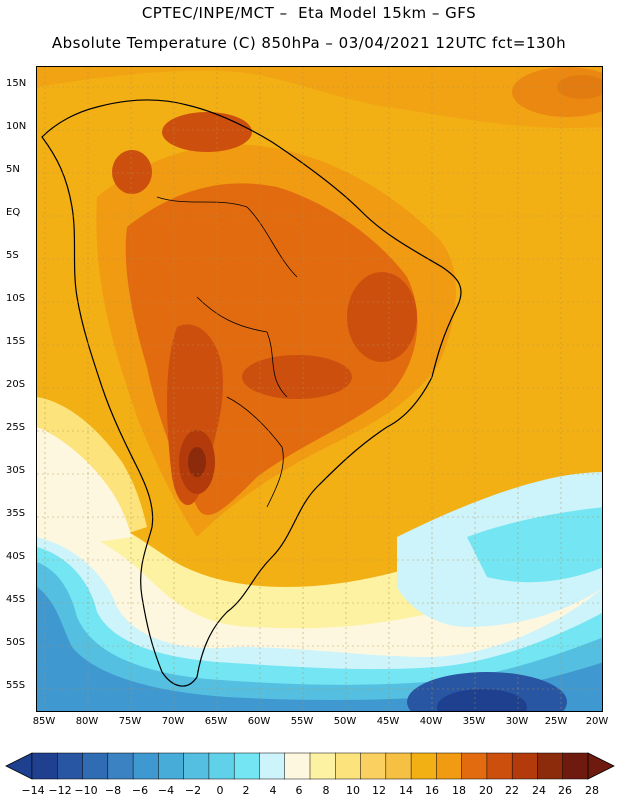 The width and height of the screenshot is (618, 800). I want to click on chart-title-line1: CPTEC/INPE/MCT – Eta Model 15km – GFS, so click(309, 13).